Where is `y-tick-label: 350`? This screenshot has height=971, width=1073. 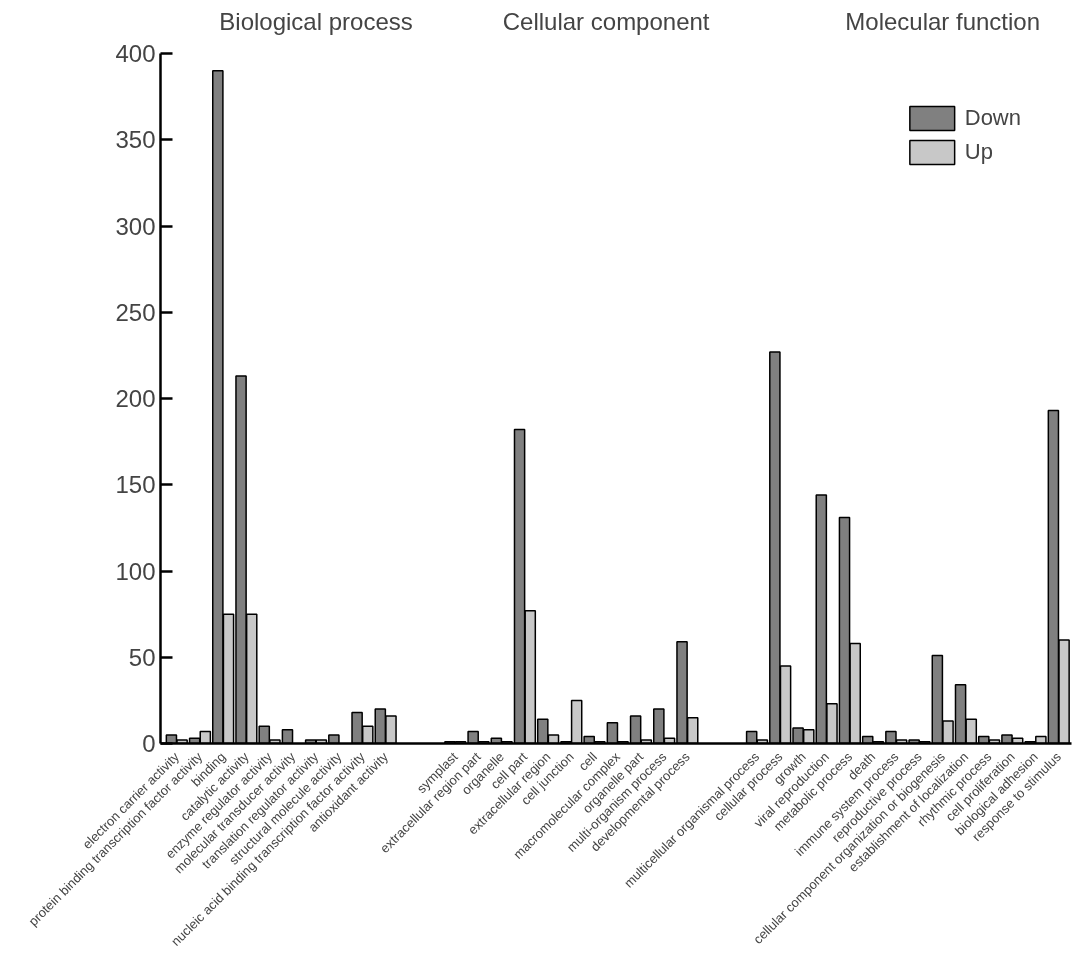
y-tick-label: 350 is located at coordinates (135, 140).